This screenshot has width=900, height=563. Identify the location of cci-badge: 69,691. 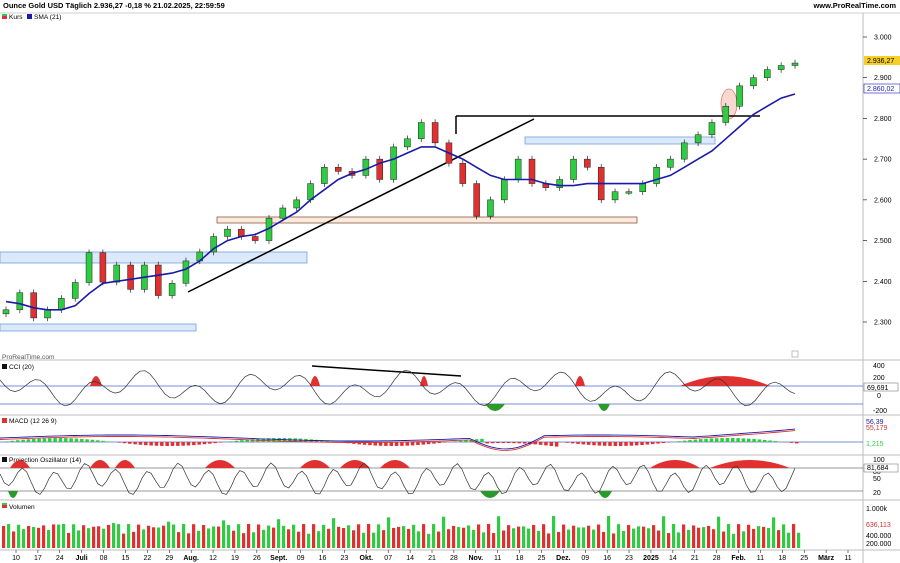
(878, 388).